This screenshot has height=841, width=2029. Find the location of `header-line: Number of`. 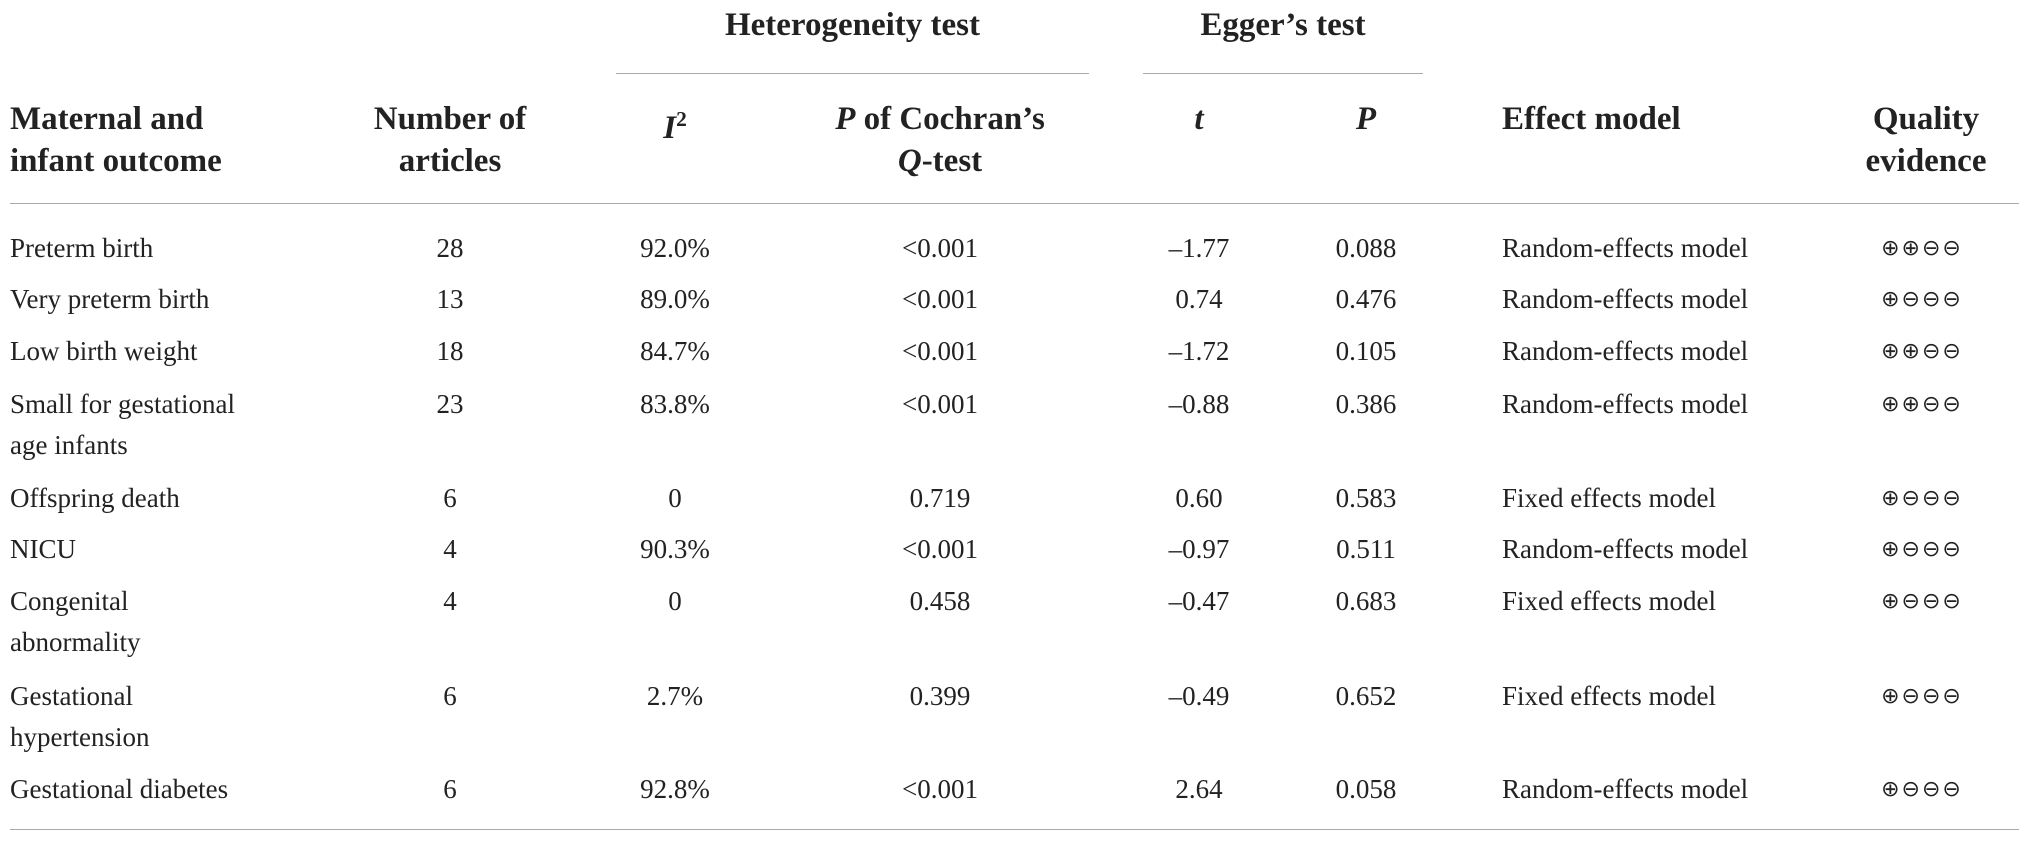

header-line: Number of is located at coordinates (450, 119).